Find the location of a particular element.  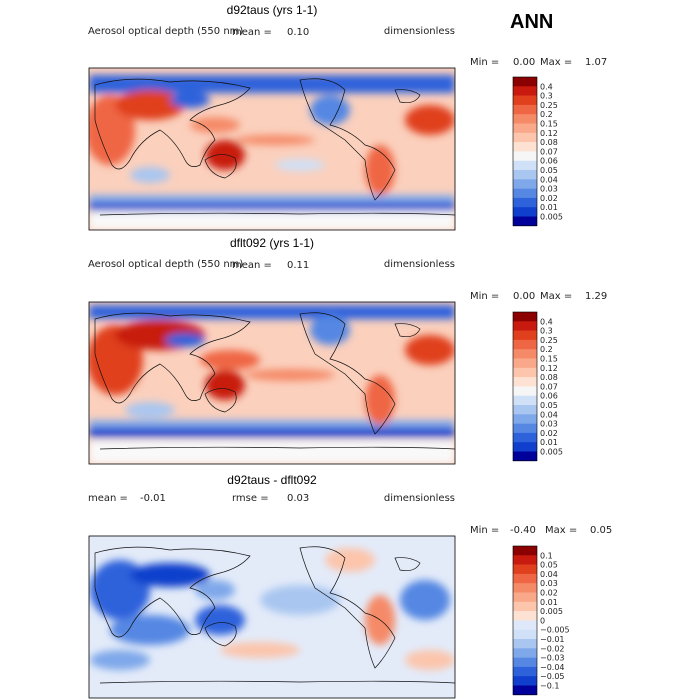

colorbar-level-label: −0.04 is located at coordinates (552, 667).